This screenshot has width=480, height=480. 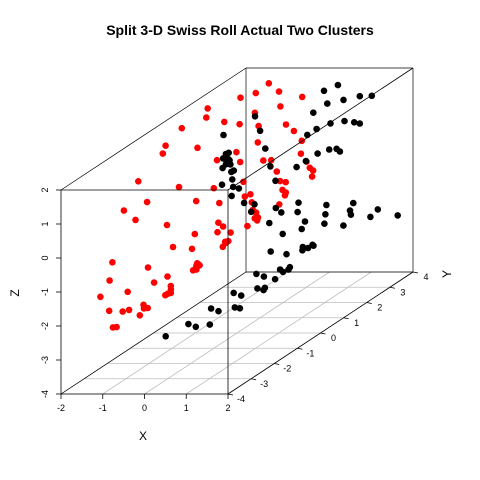 What do you see at coordinates (287, 369) in the screenshot?
I see `y-tick-label: -2` at bounding box center [287, 369].